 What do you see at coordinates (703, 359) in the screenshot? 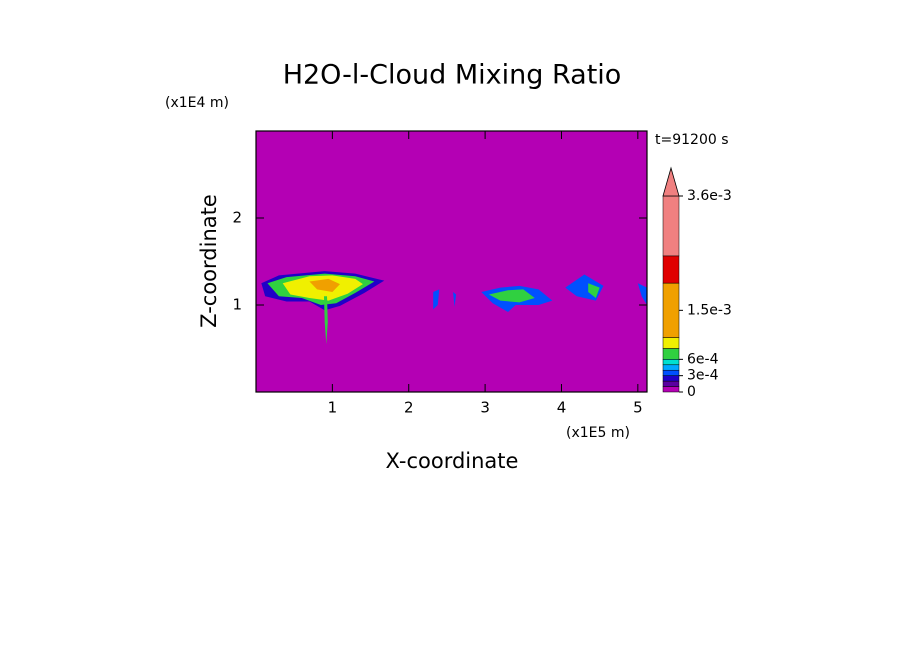
I see `colorbar-tick-label: 6e-4` at bounding box center [703, 359].